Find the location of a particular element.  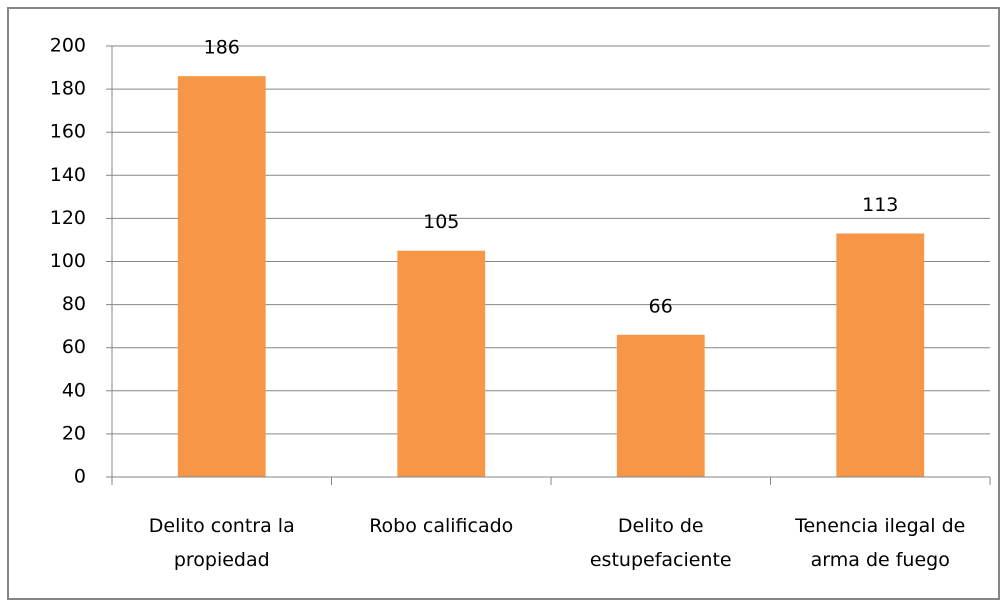

data-label: 113 is located at coordinates (880, 205).